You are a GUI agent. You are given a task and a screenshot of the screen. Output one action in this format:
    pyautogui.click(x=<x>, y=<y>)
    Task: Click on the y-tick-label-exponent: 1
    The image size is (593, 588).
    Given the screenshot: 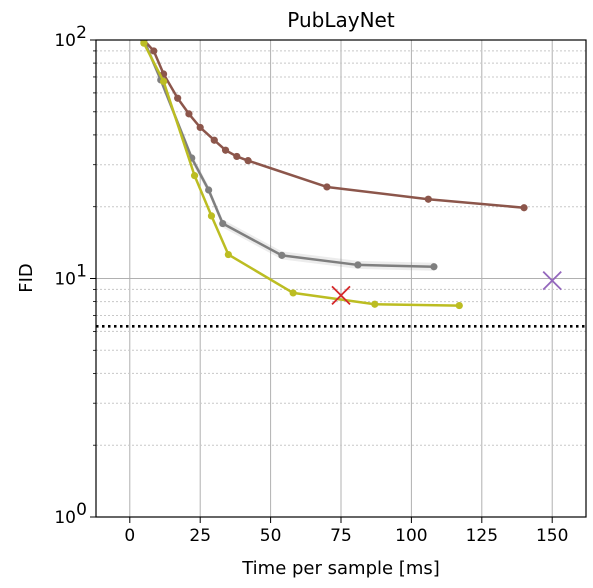 What is the action you would take?
    pyautogui.click(x=81, y=272)
    